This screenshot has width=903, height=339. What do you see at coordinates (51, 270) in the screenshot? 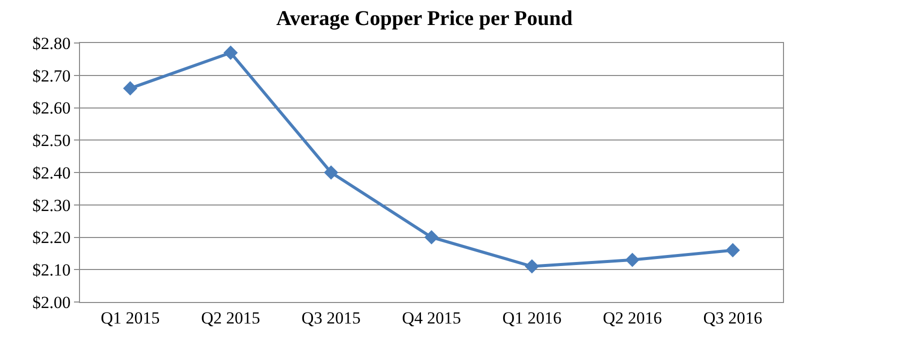
I see `y-tick-label: $2.10` at bounding box center [51, 270].